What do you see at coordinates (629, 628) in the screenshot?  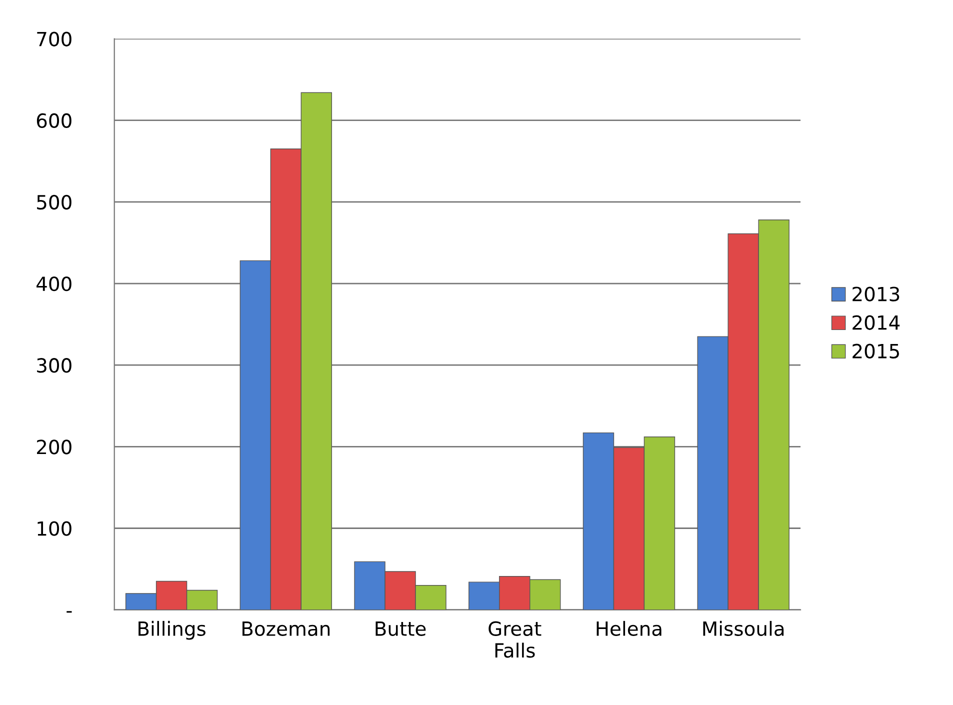 I see `x-tick-label: Helena` at bounding box center [629, 628].